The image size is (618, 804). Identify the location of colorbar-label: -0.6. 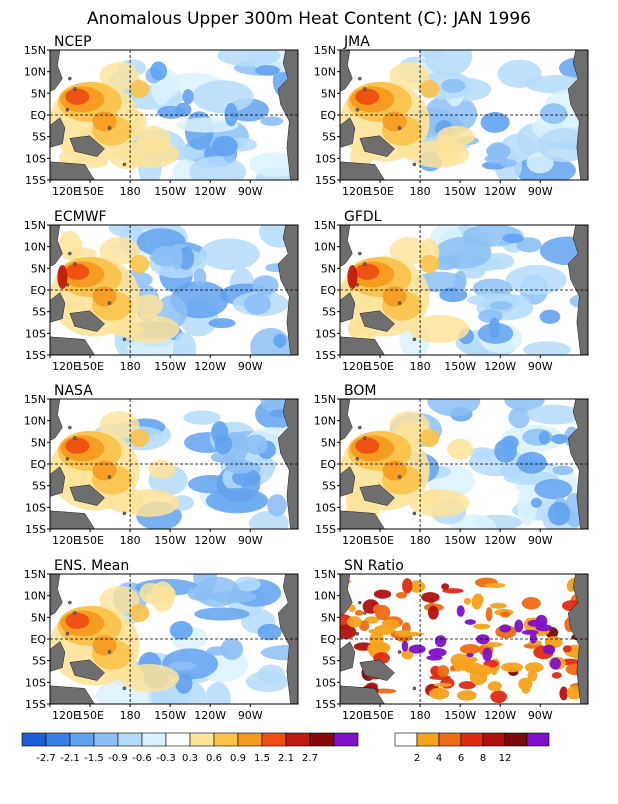
(142, 758).